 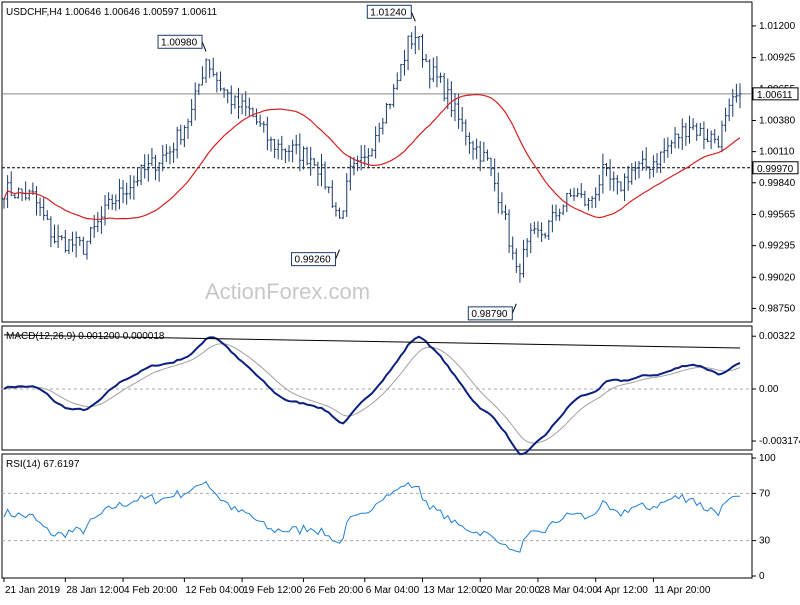 What do you see at coordinates (777, 277) in the screenshot?
I see `price-axis-label: 0.99020` at bounding box center [777, 277].